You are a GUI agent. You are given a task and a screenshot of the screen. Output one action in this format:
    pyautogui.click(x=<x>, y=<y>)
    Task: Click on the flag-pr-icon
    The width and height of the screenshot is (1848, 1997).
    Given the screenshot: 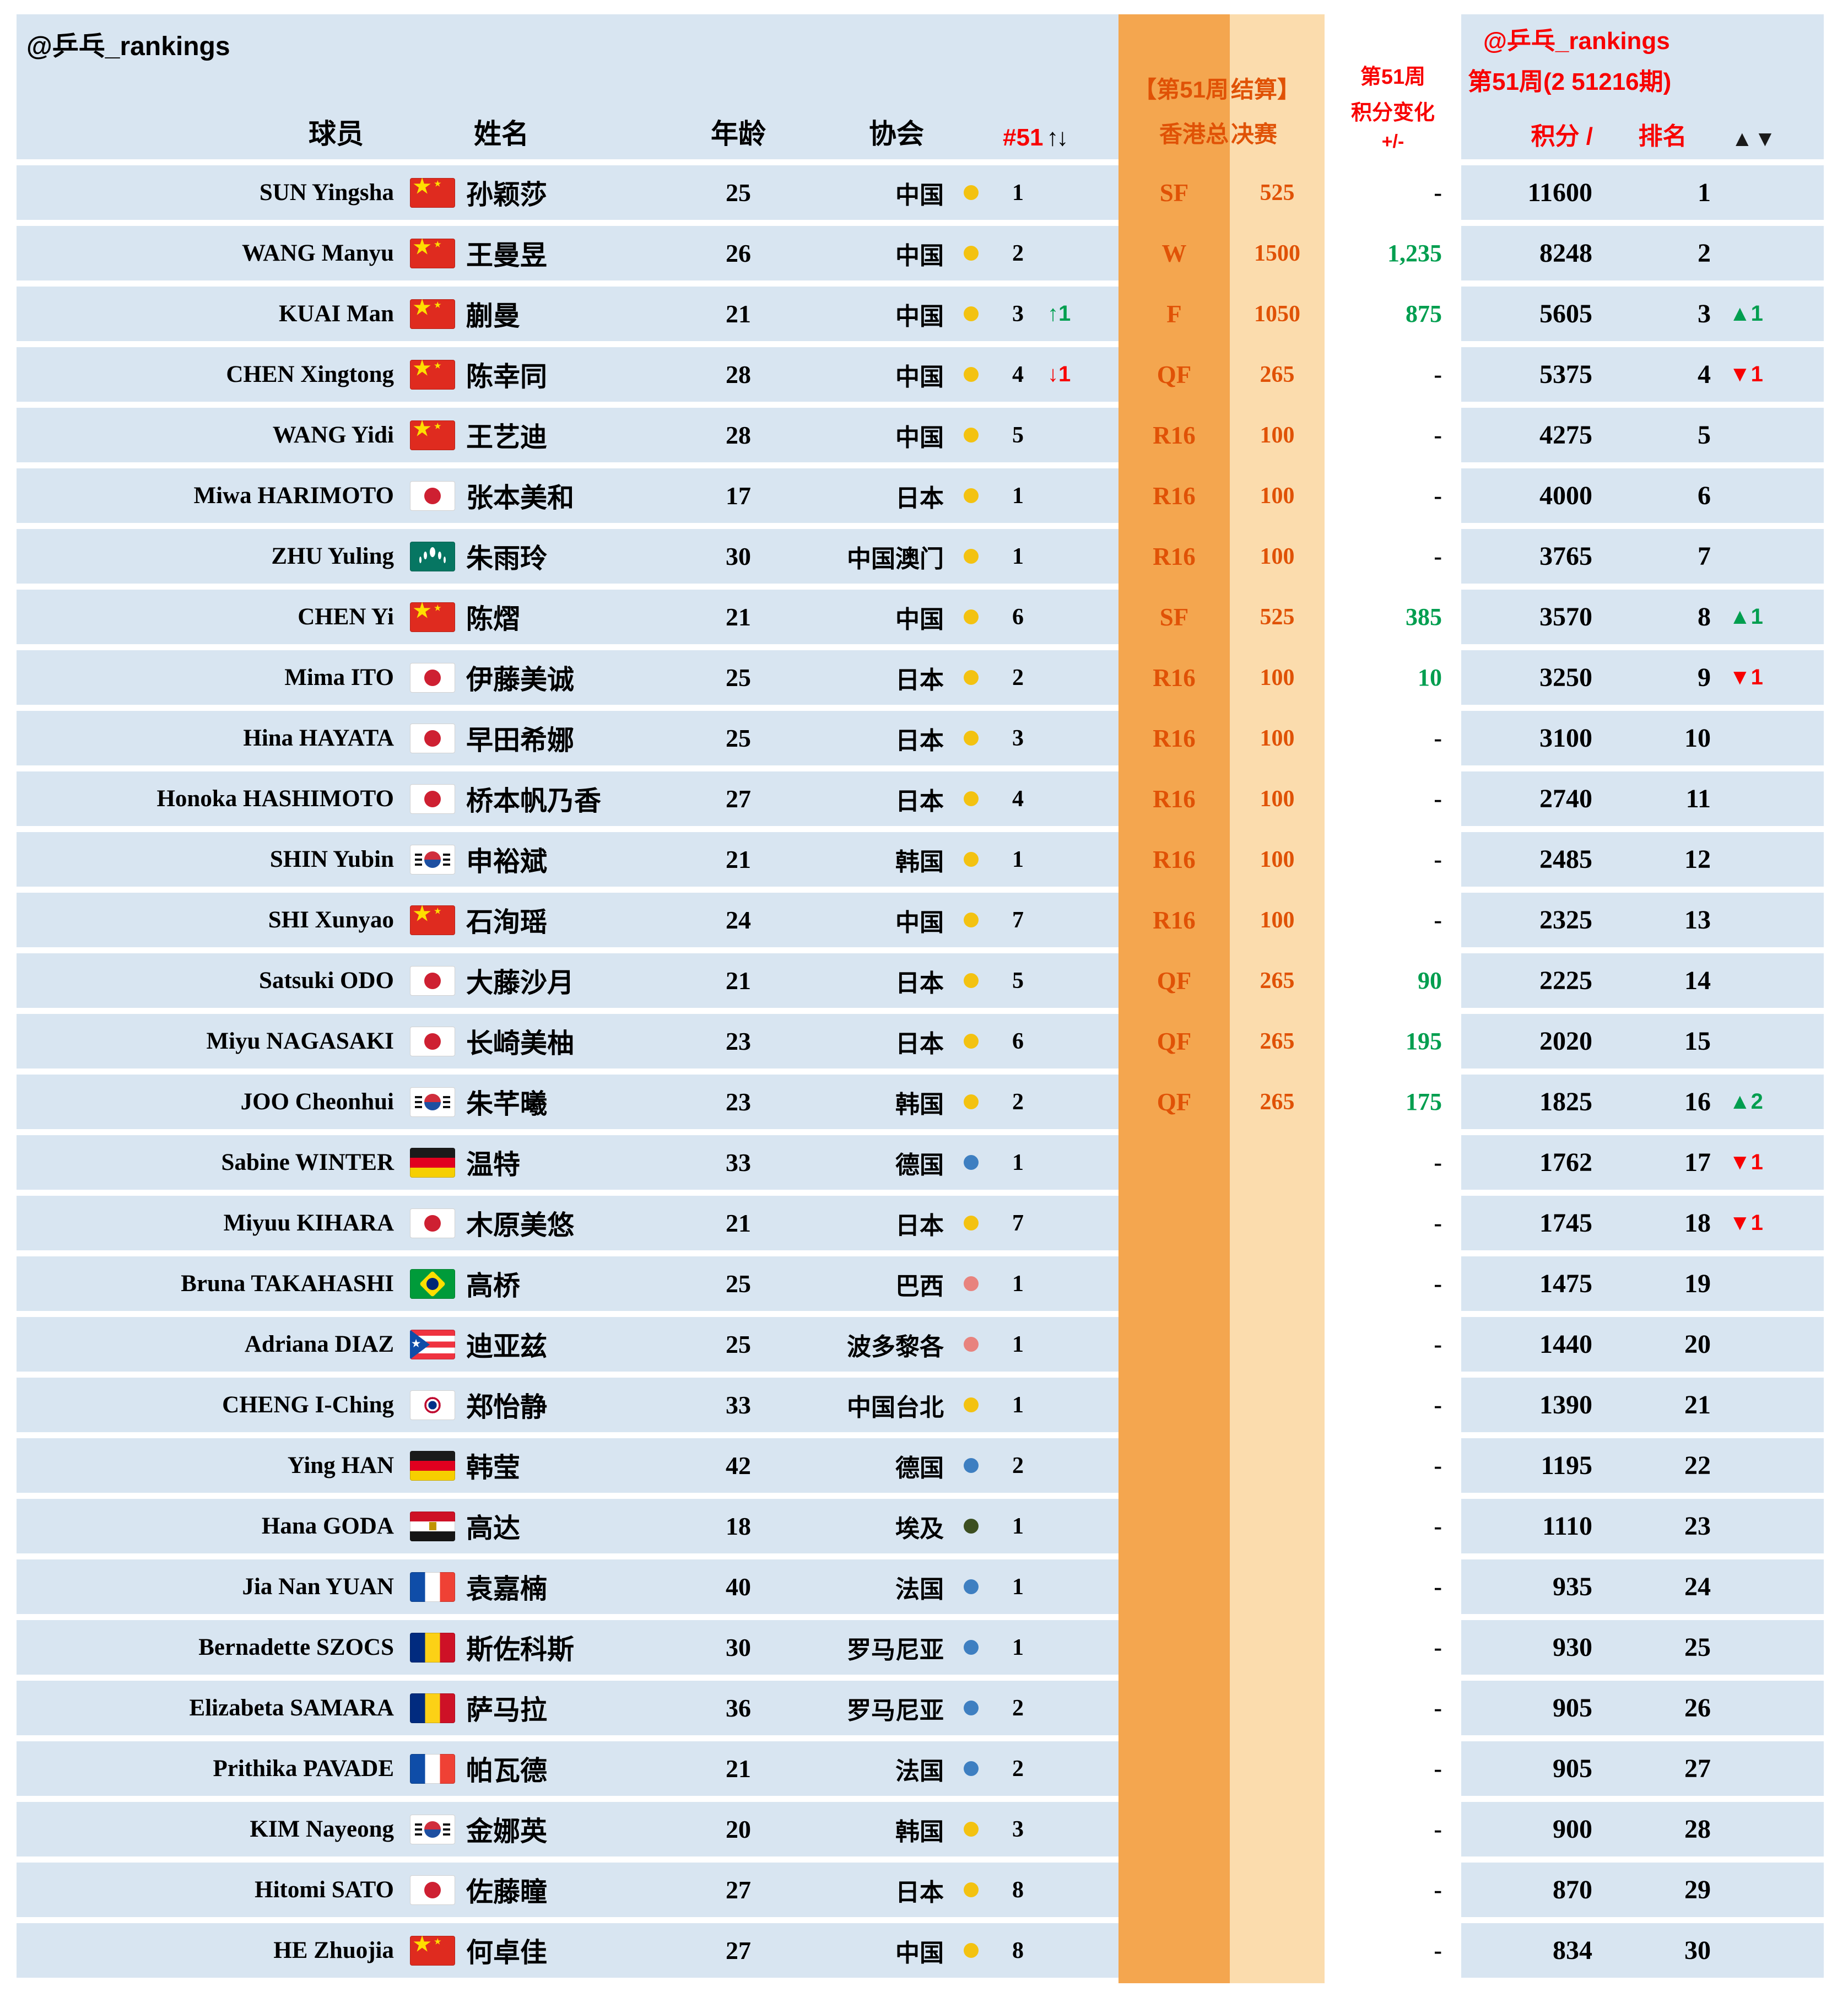 What is the action you would take?
    pyautogui.click(x=432, y=1344)
    